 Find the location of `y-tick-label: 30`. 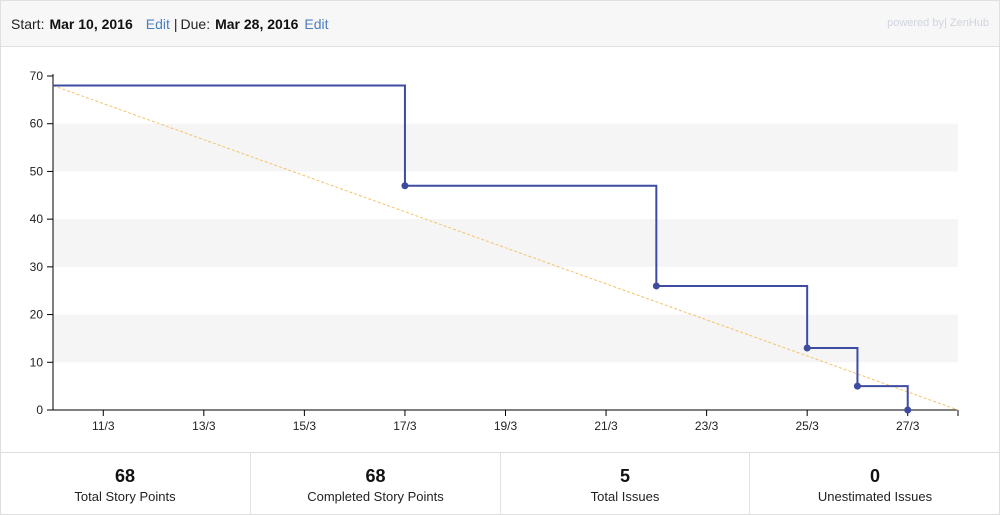

y-tick-label: 30 is located at coordinates (37, 267).